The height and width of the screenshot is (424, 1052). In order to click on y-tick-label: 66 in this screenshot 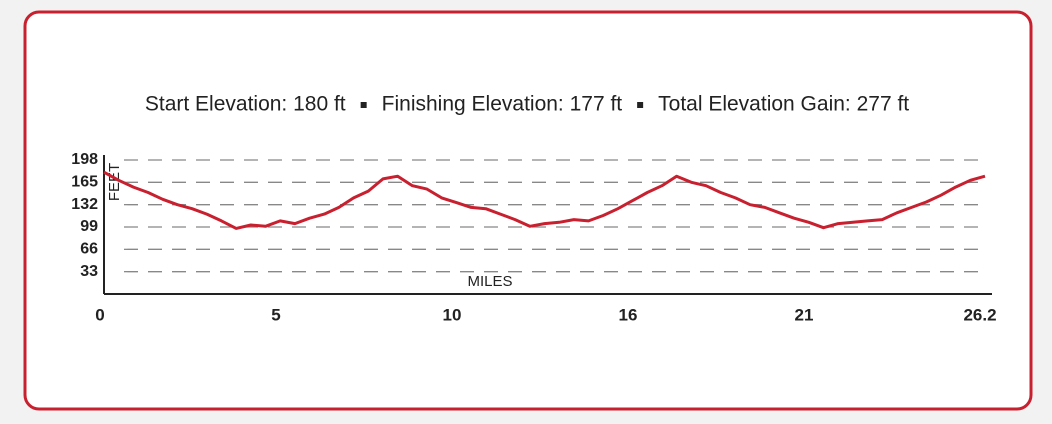, I will do `click(89, 249)`.